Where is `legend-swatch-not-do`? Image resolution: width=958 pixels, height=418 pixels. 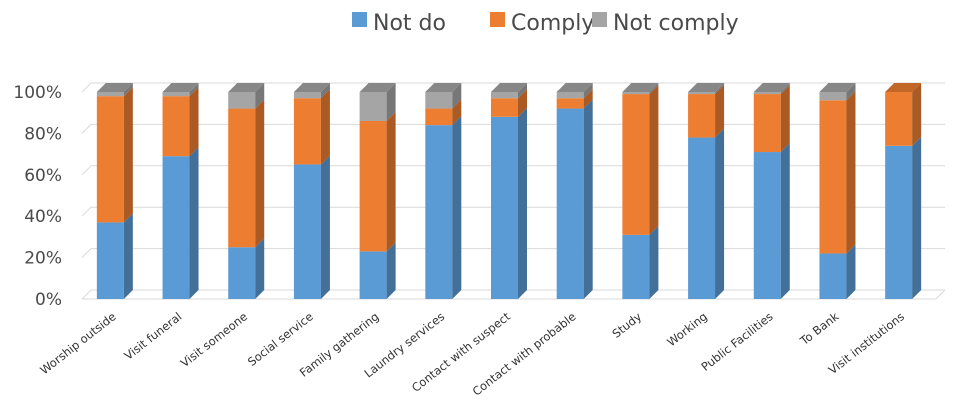 legend-swatch-not-do is located at coordinates (359, 19).